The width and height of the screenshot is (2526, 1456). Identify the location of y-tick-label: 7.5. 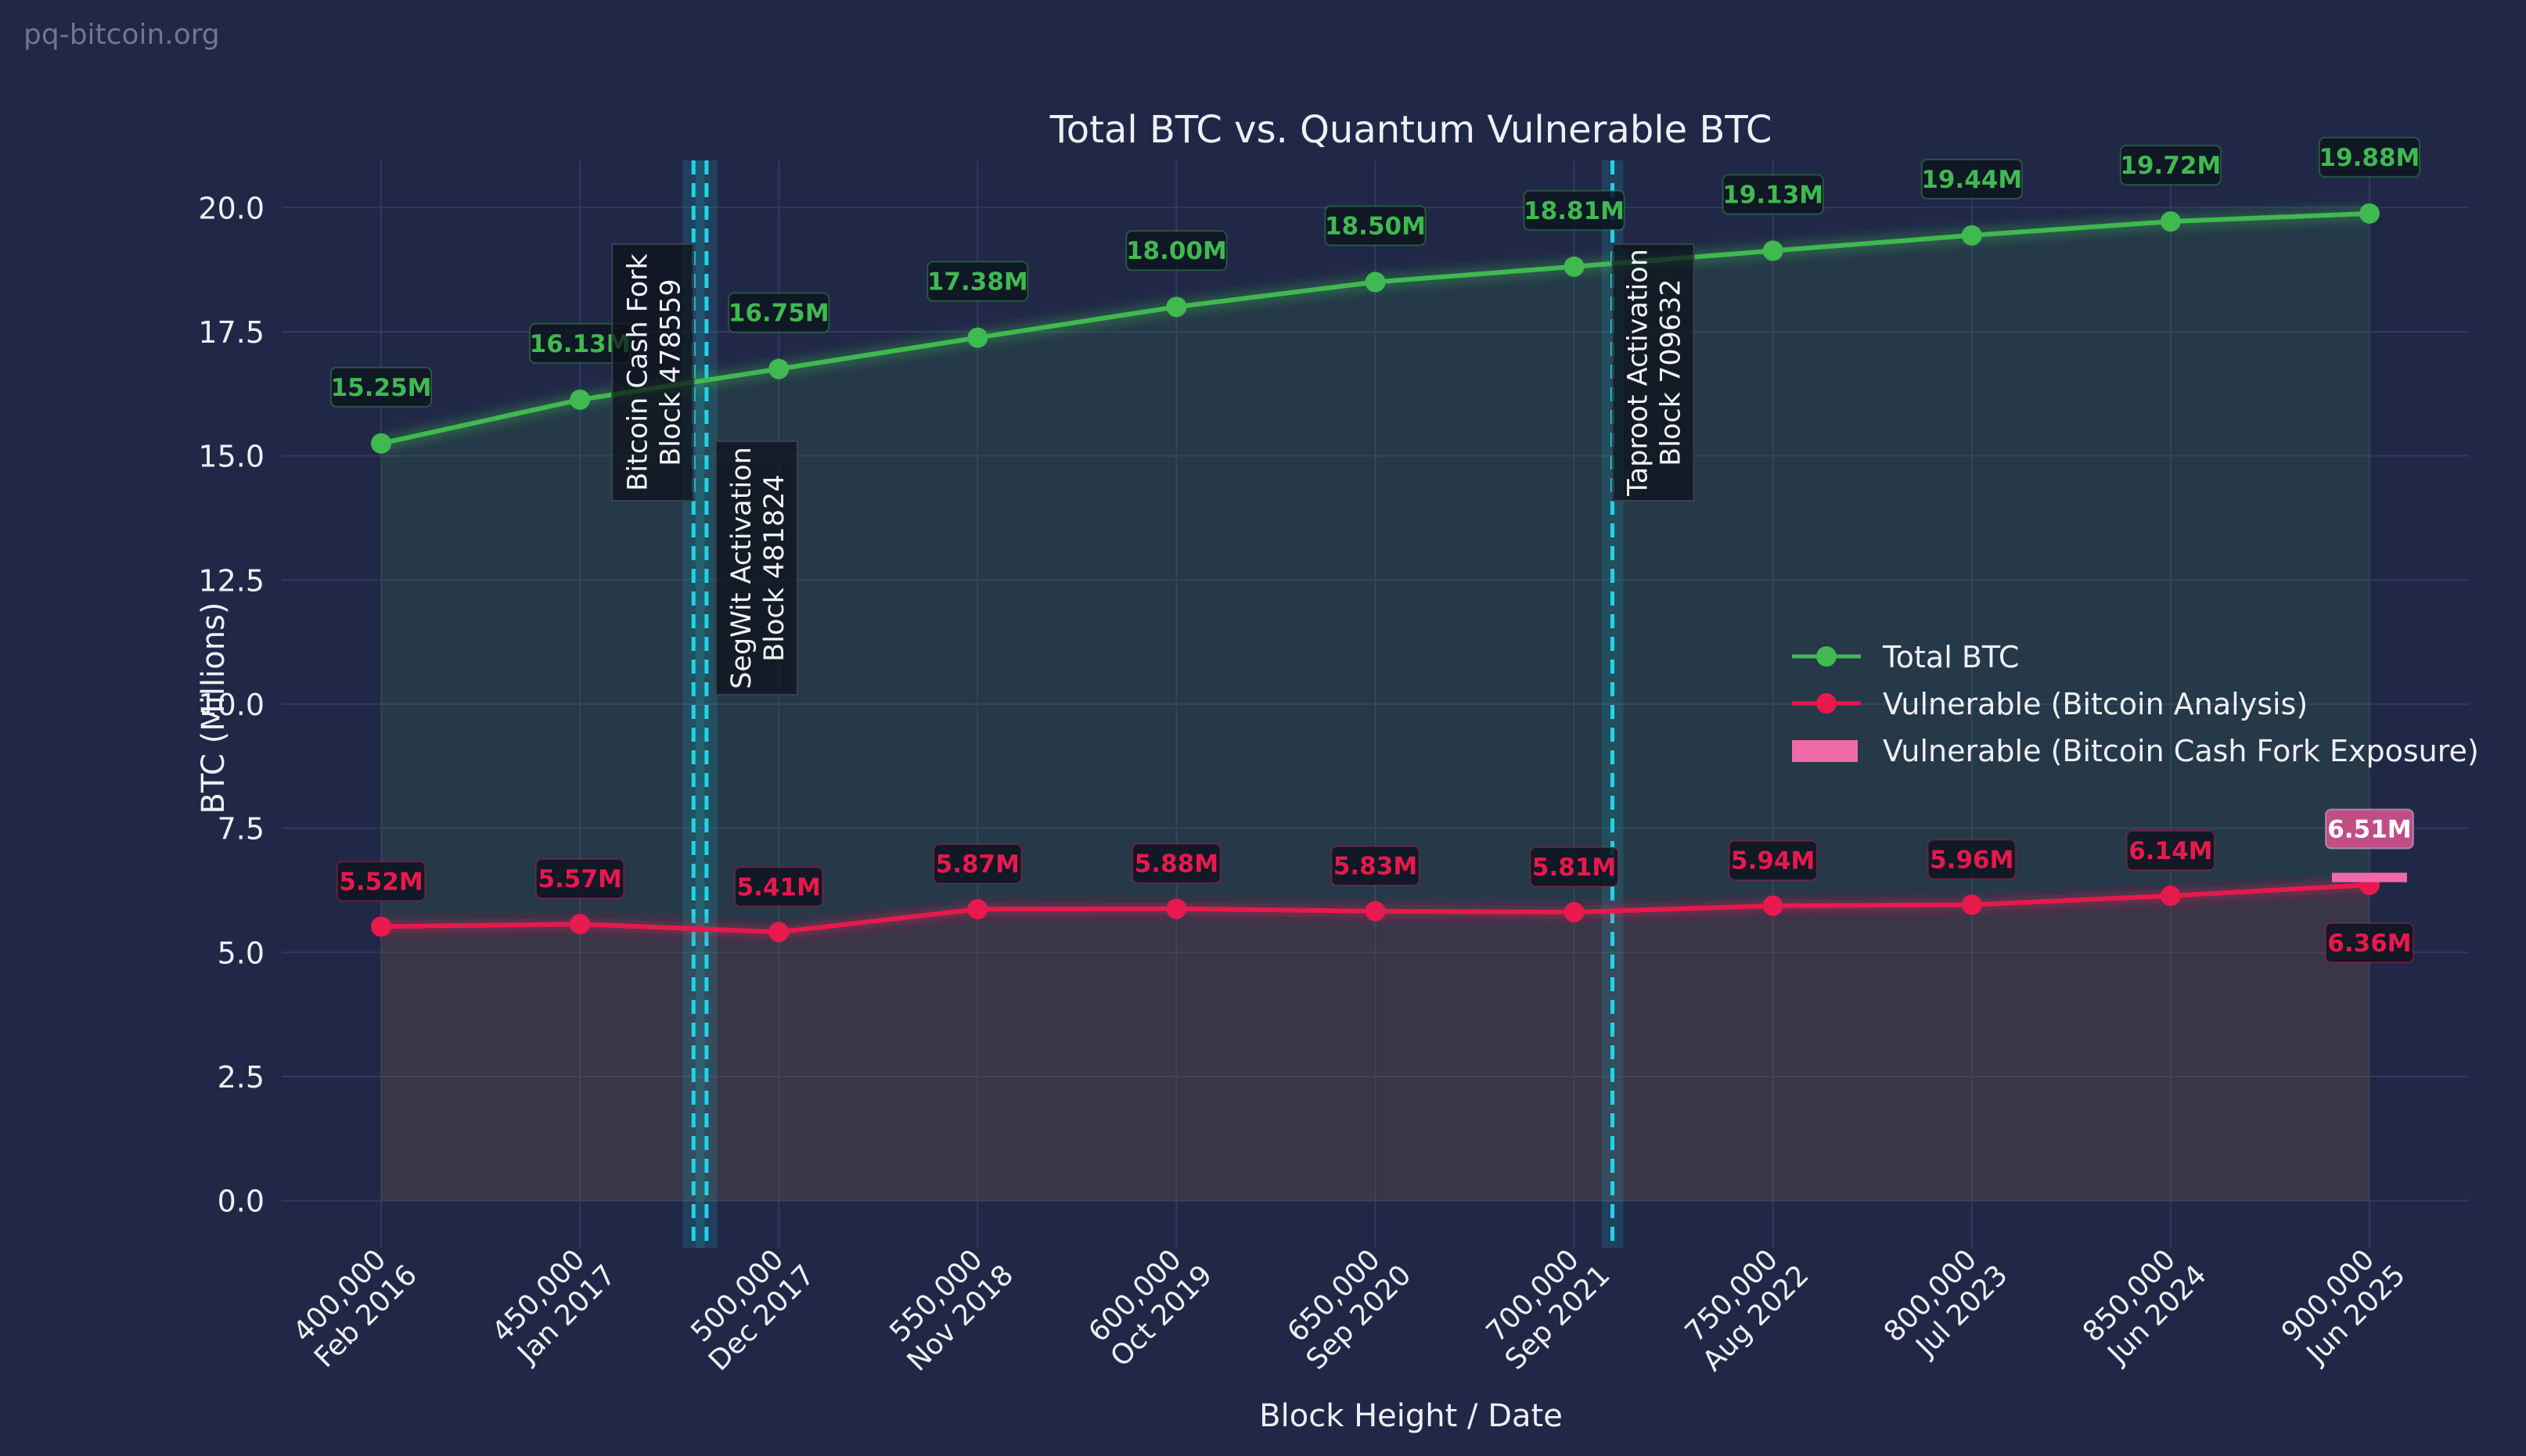
(241, 829).